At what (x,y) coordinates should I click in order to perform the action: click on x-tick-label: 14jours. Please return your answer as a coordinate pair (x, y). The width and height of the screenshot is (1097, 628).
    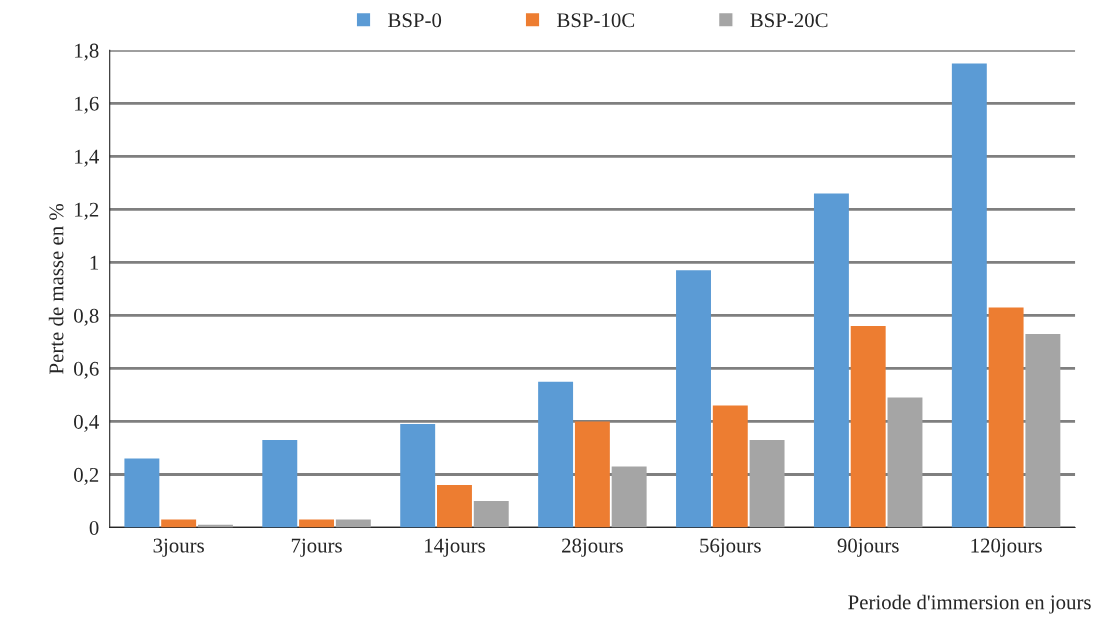
    Looking at the image, I should click on (455, 547).